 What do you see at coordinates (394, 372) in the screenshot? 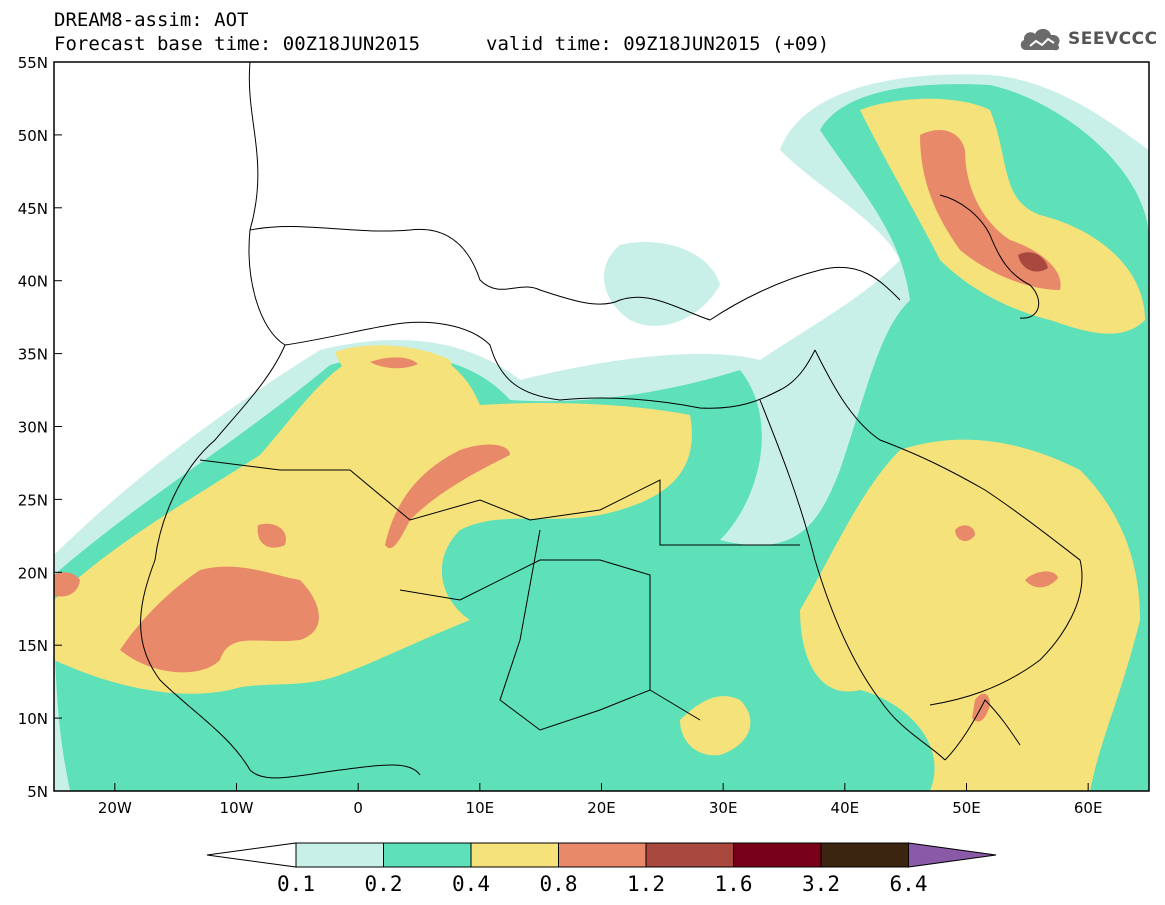
I see `aot-band-0.4-tunisia` at bounding box center [394, 372].